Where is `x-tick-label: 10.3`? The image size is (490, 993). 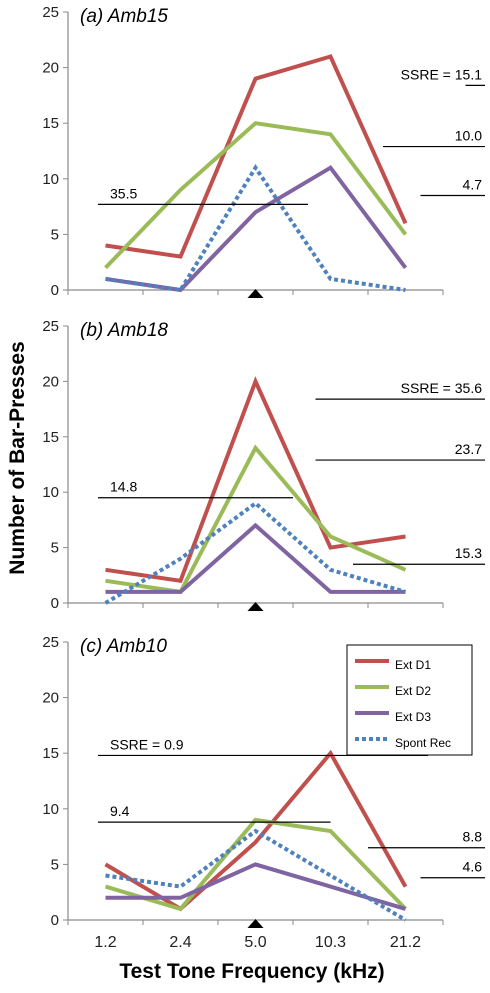 x-tick-label: 10.3 is located at coordinates (330, 942).